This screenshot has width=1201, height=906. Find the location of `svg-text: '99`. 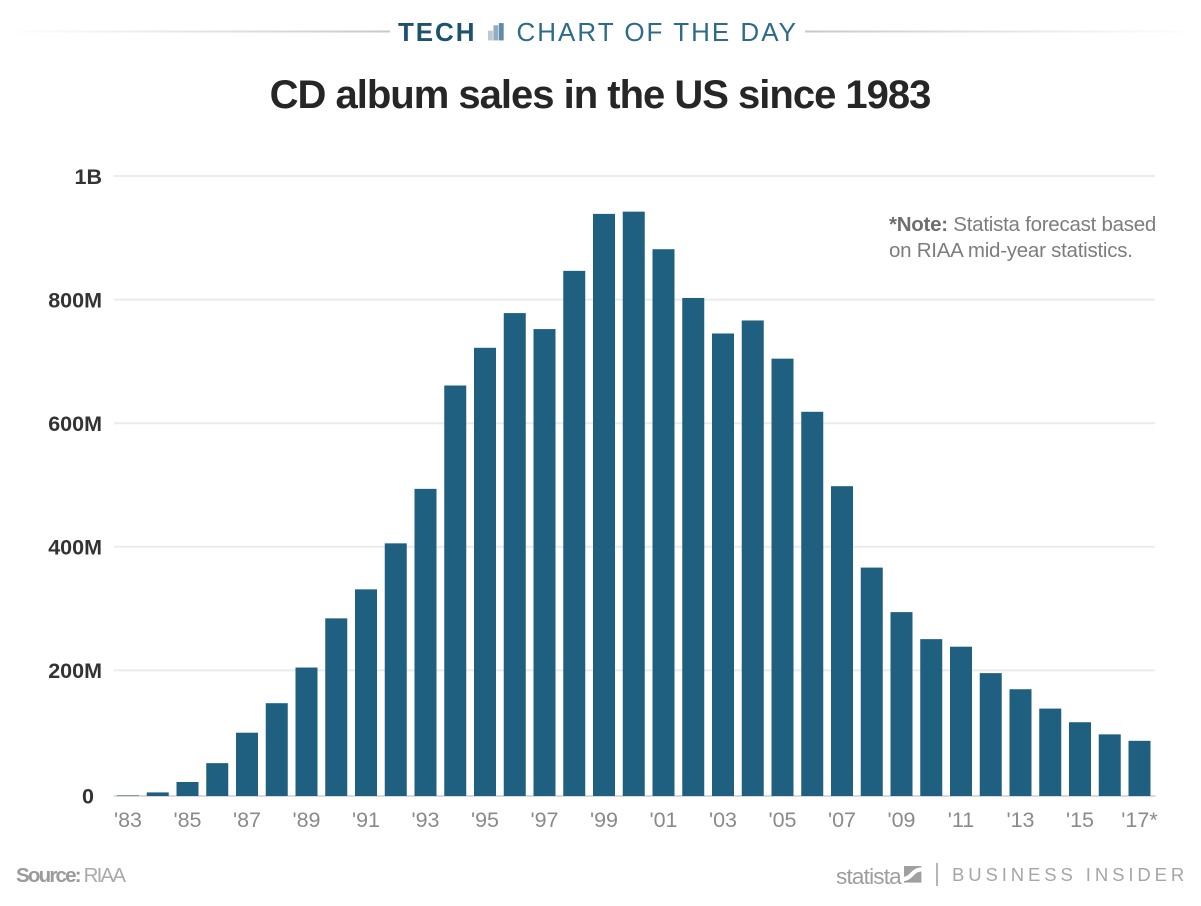

svg-text: '99 is located at coordinates (604, 820).